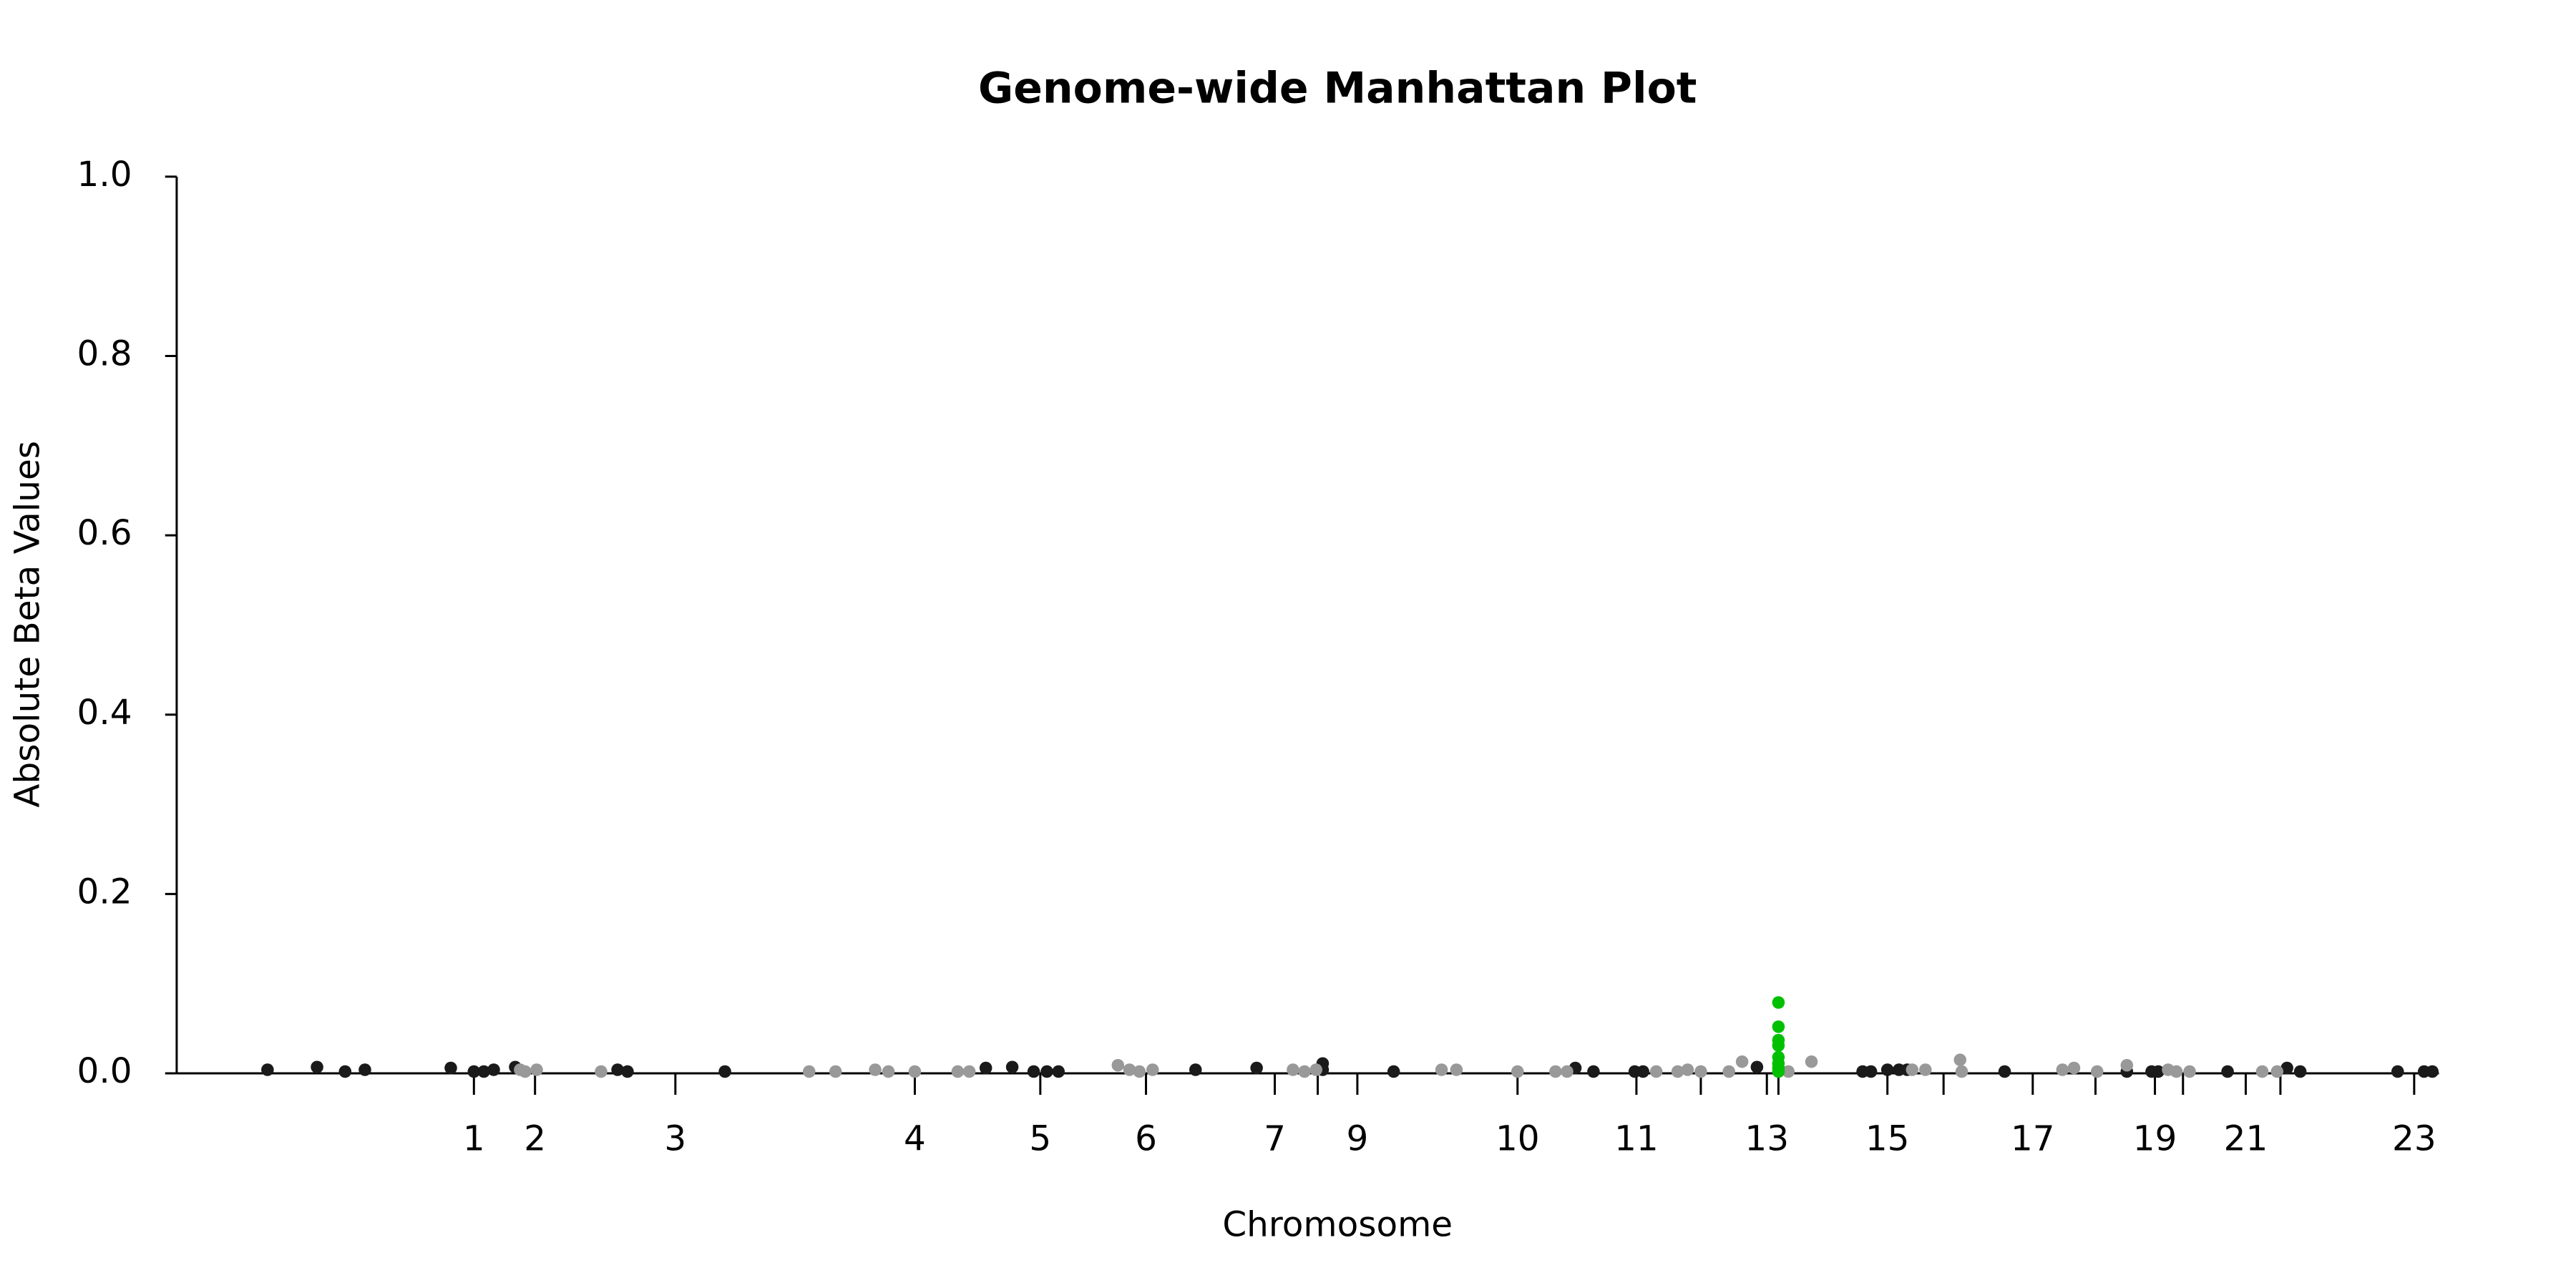  I want to click on x-tick-label: 5, so click(1040, 1139).